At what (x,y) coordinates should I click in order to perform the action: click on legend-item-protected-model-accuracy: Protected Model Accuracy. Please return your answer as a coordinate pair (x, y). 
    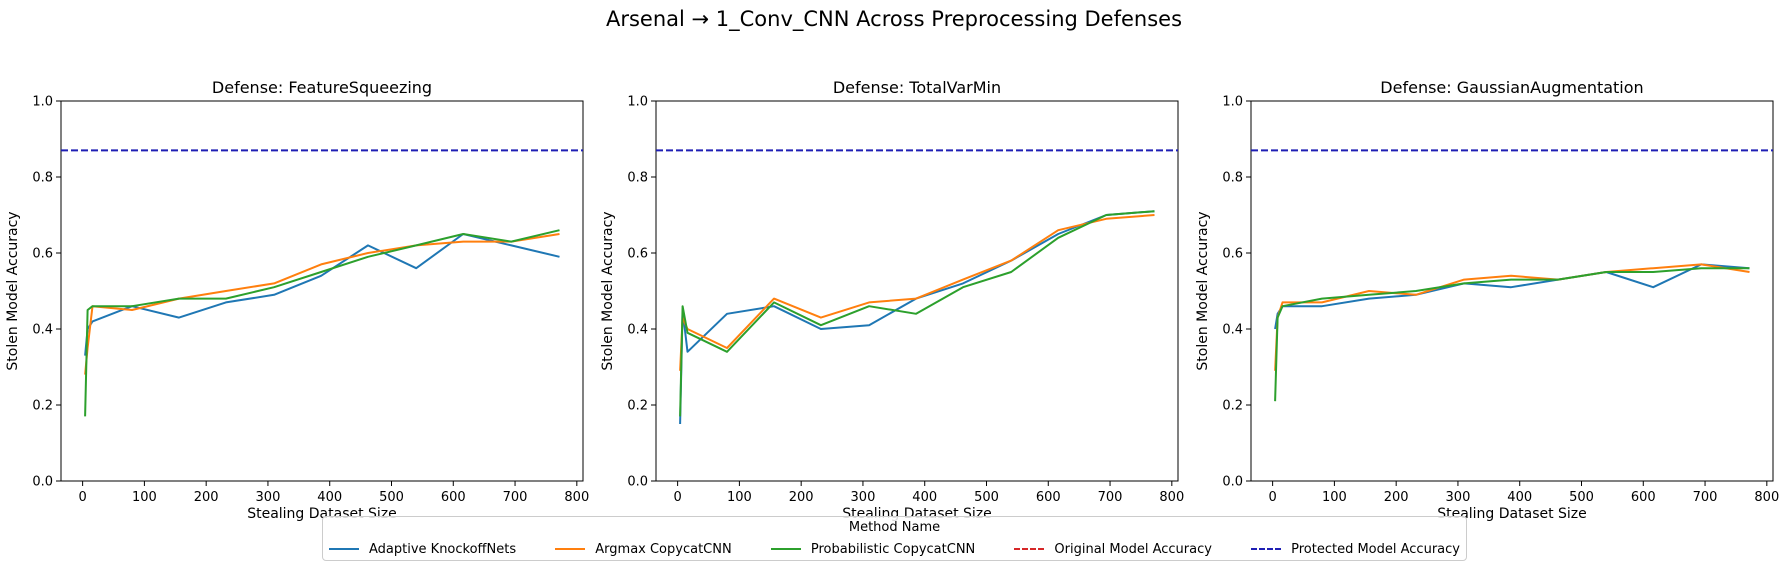
    Looking at the image, I should click on (1355, 549).